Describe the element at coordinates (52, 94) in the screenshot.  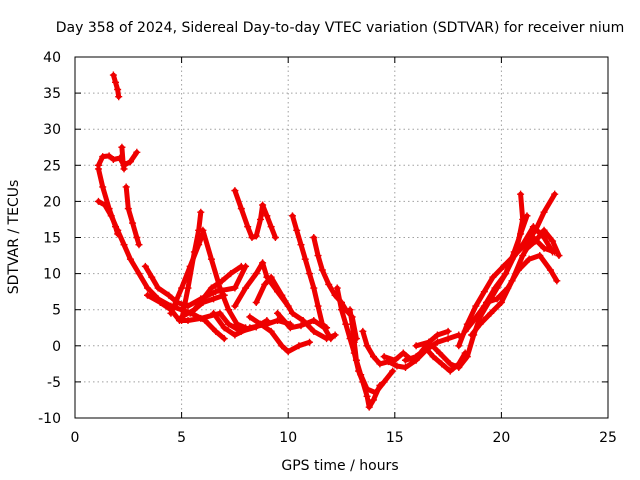
I see `y-tick-label: 35` at that location.